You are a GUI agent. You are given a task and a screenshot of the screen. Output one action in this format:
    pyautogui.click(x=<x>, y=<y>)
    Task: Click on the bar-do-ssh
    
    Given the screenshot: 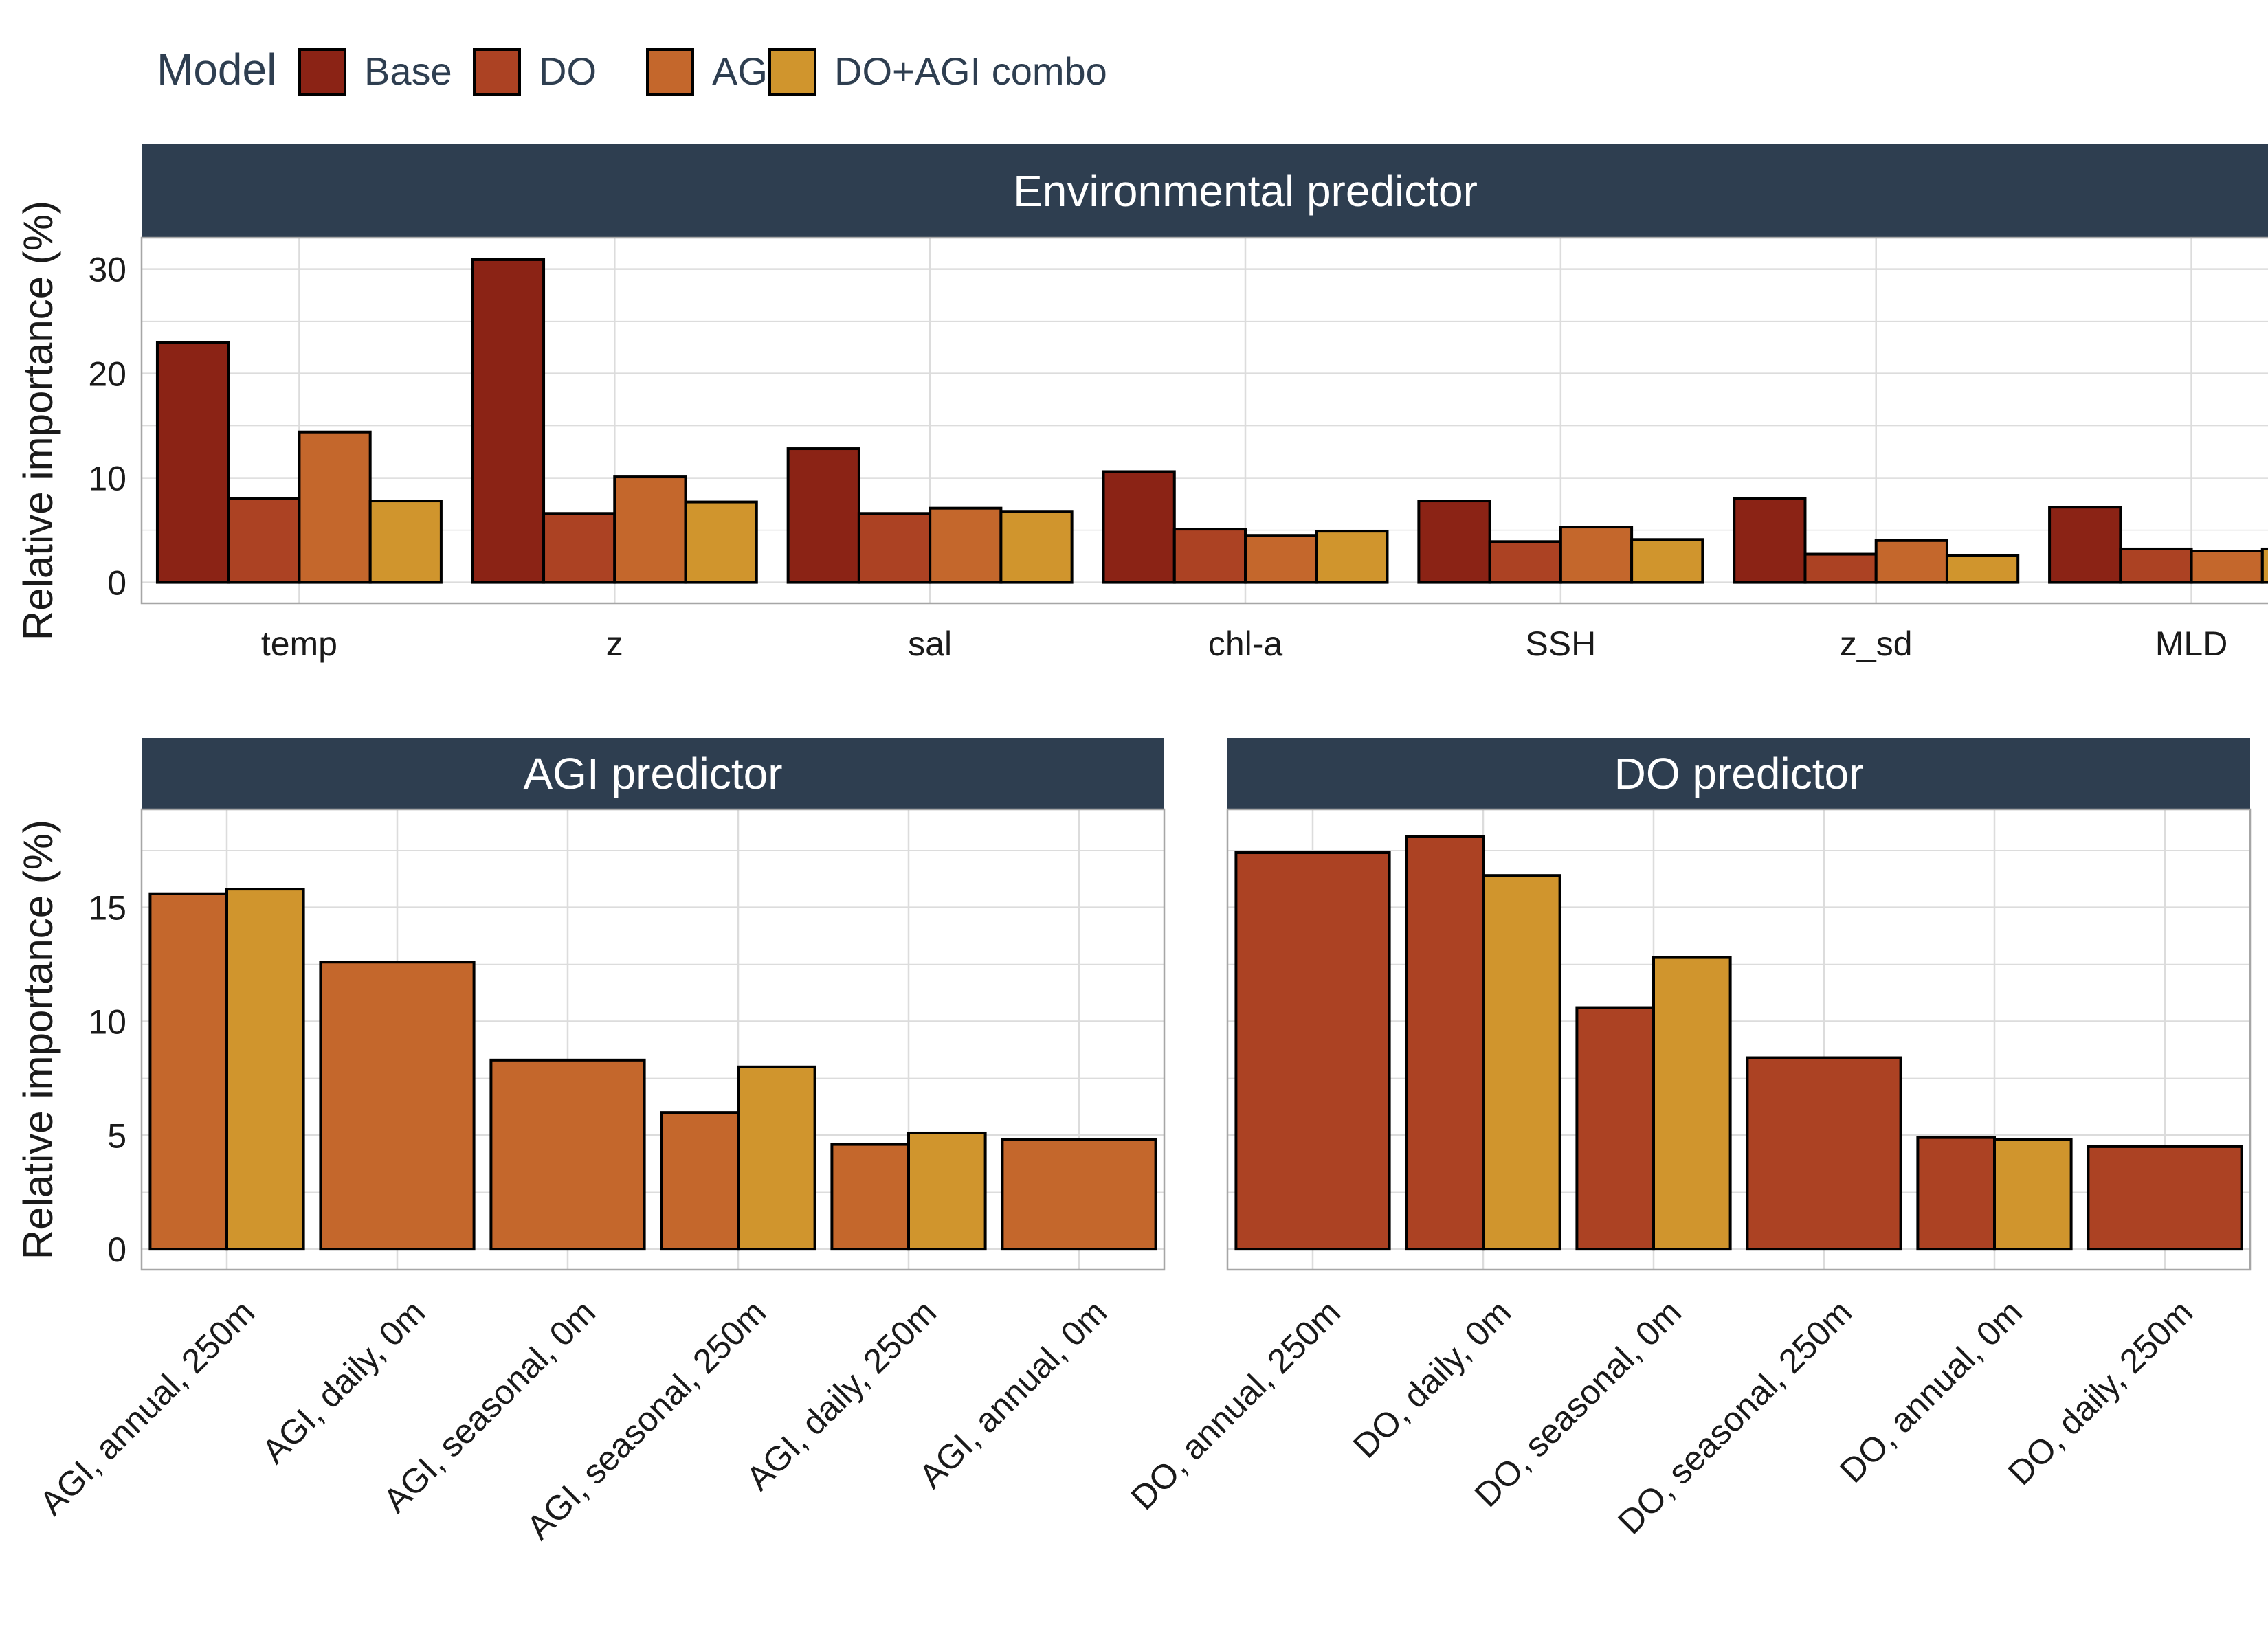 What is the action you would take?
    pyautogui.click(x=1525, y=562)
    